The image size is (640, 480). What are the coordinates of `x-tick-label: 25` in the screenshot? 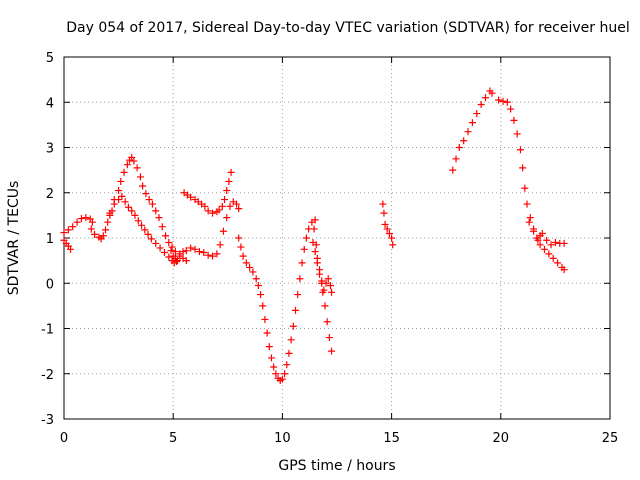 It's located at (610, 438).